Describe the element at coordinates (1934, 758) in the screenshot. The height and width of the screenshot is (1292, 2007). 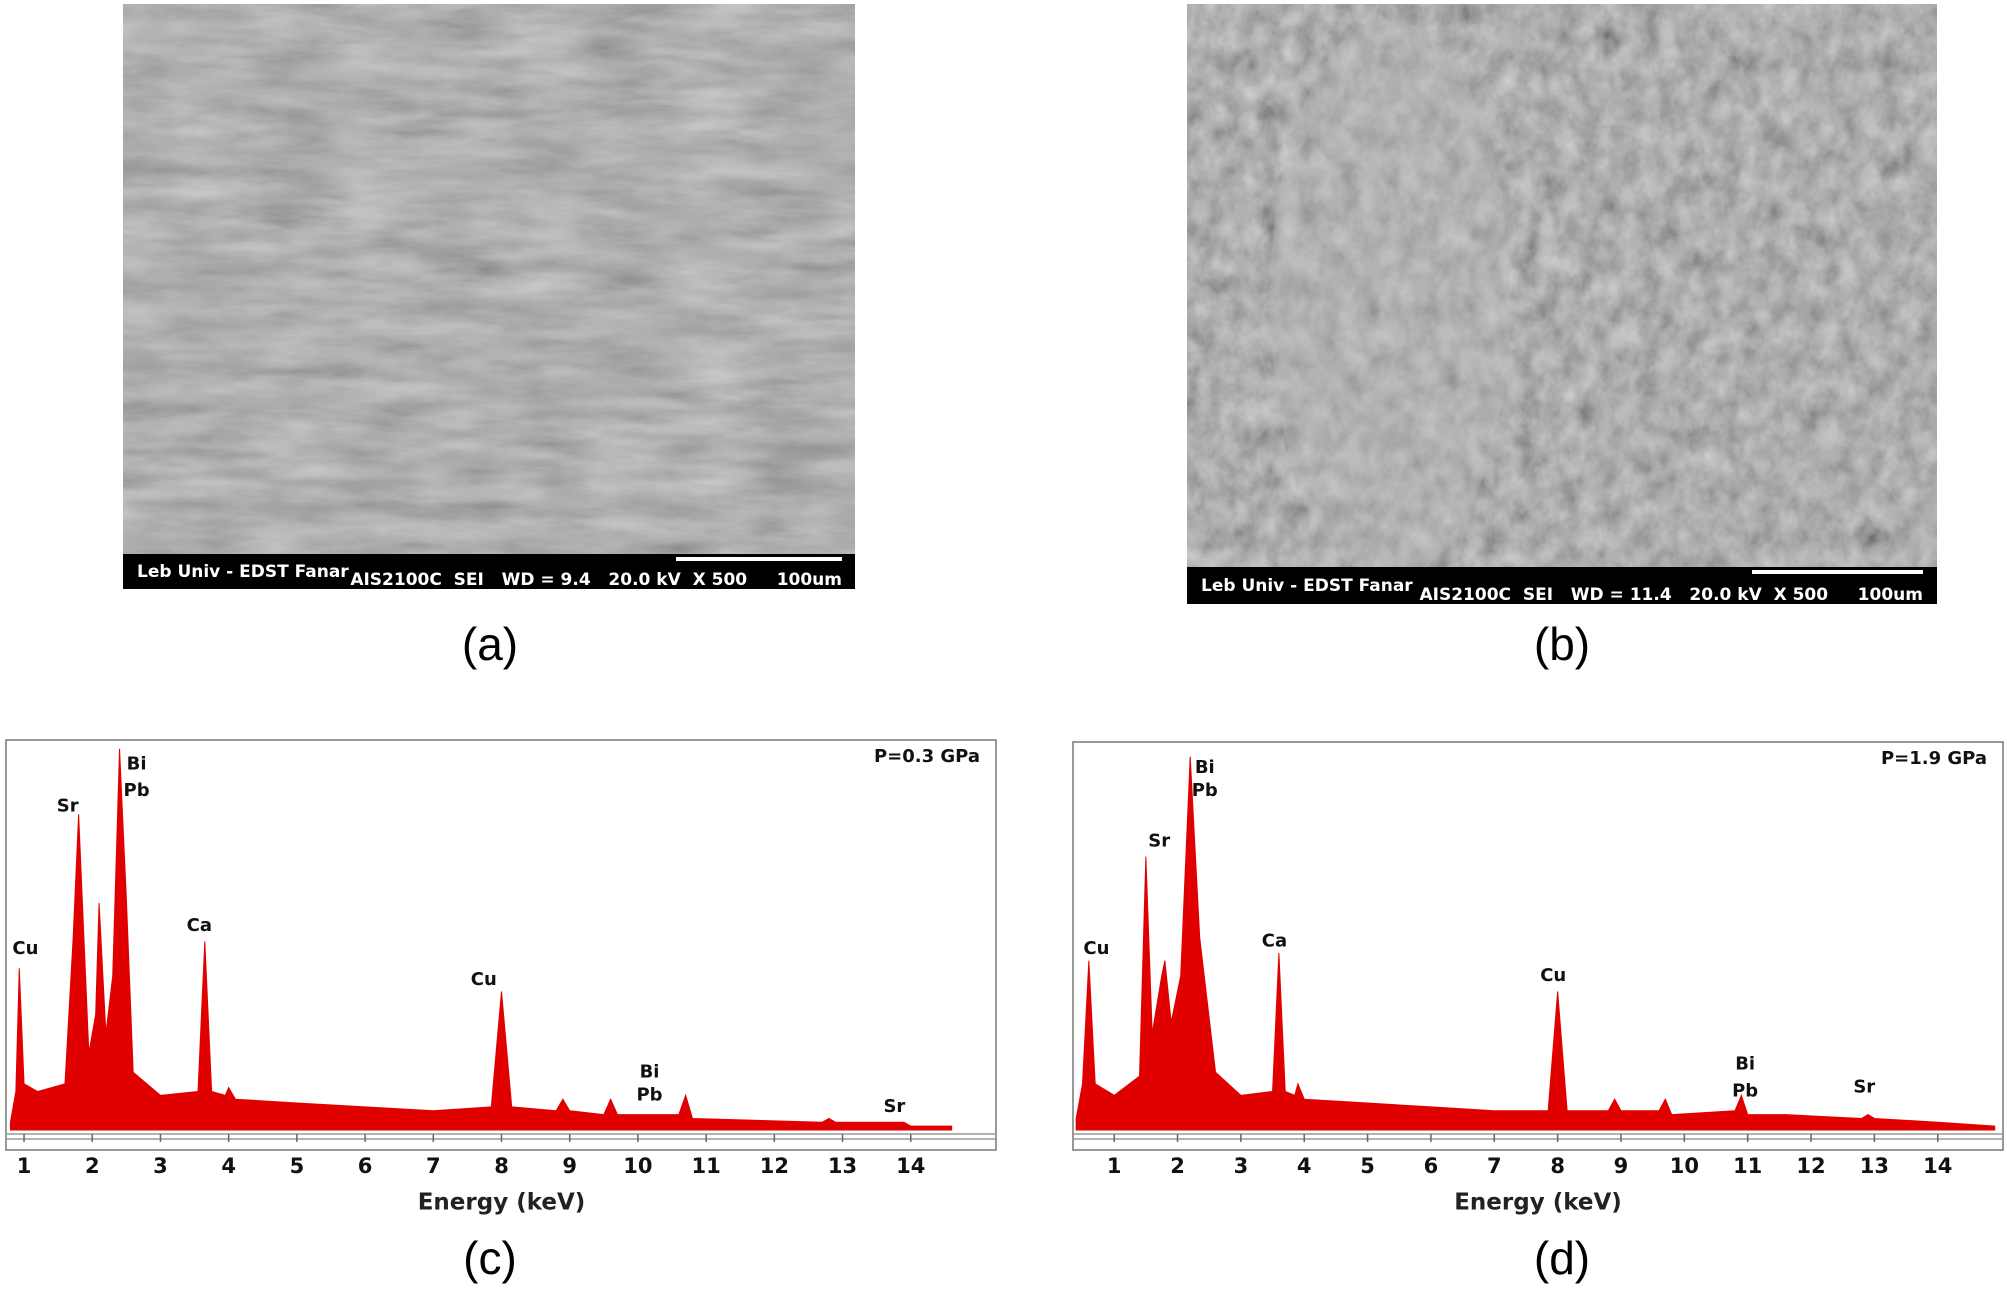
I see `chart-subtitle: P=1.9 GPa` at that location.